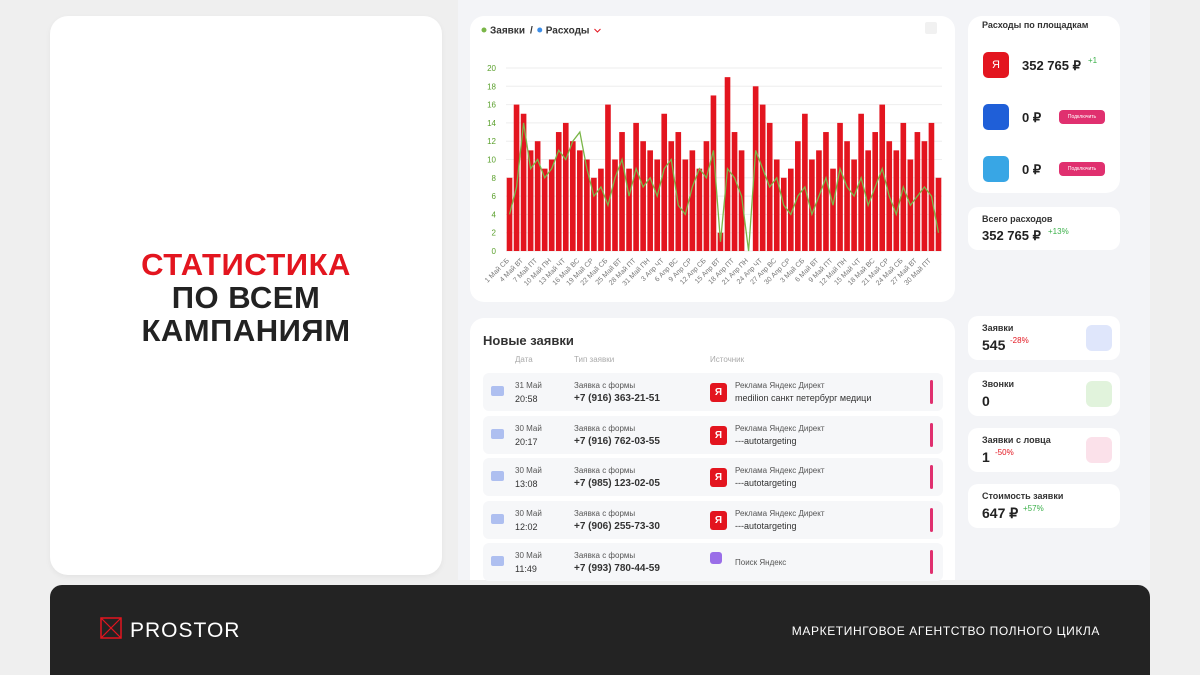 The width and height of the screenshot is (1200, 675). I want to click on lead-time: 12:02, so click(526, 526).